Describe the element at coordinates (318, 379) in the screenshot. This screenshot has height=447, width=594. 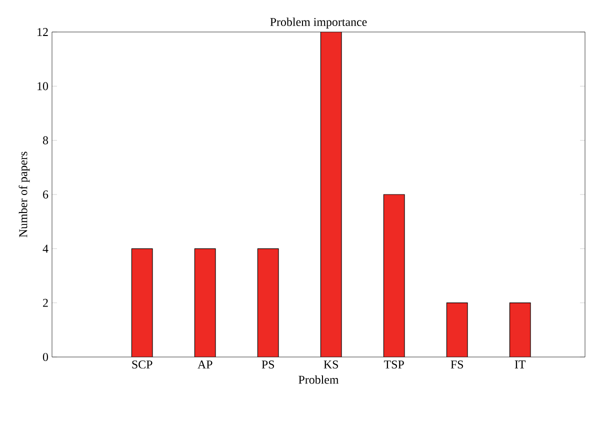
I see `x-axis-title: Problem` at that location.